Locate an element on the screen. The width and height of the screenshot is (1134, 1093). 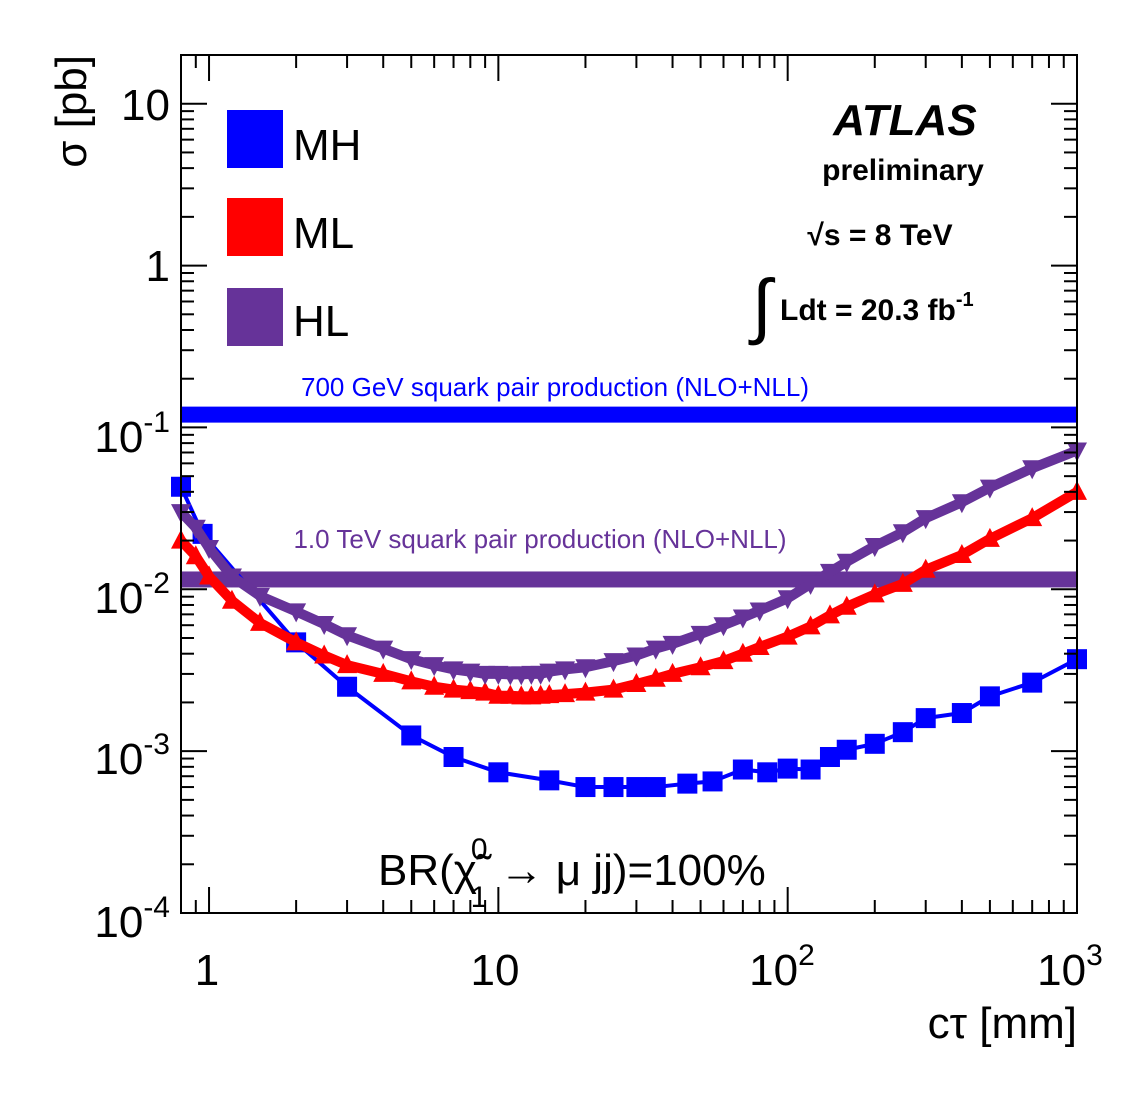
y-axis-title: σ [pb] is located at coordinates (71, 111).